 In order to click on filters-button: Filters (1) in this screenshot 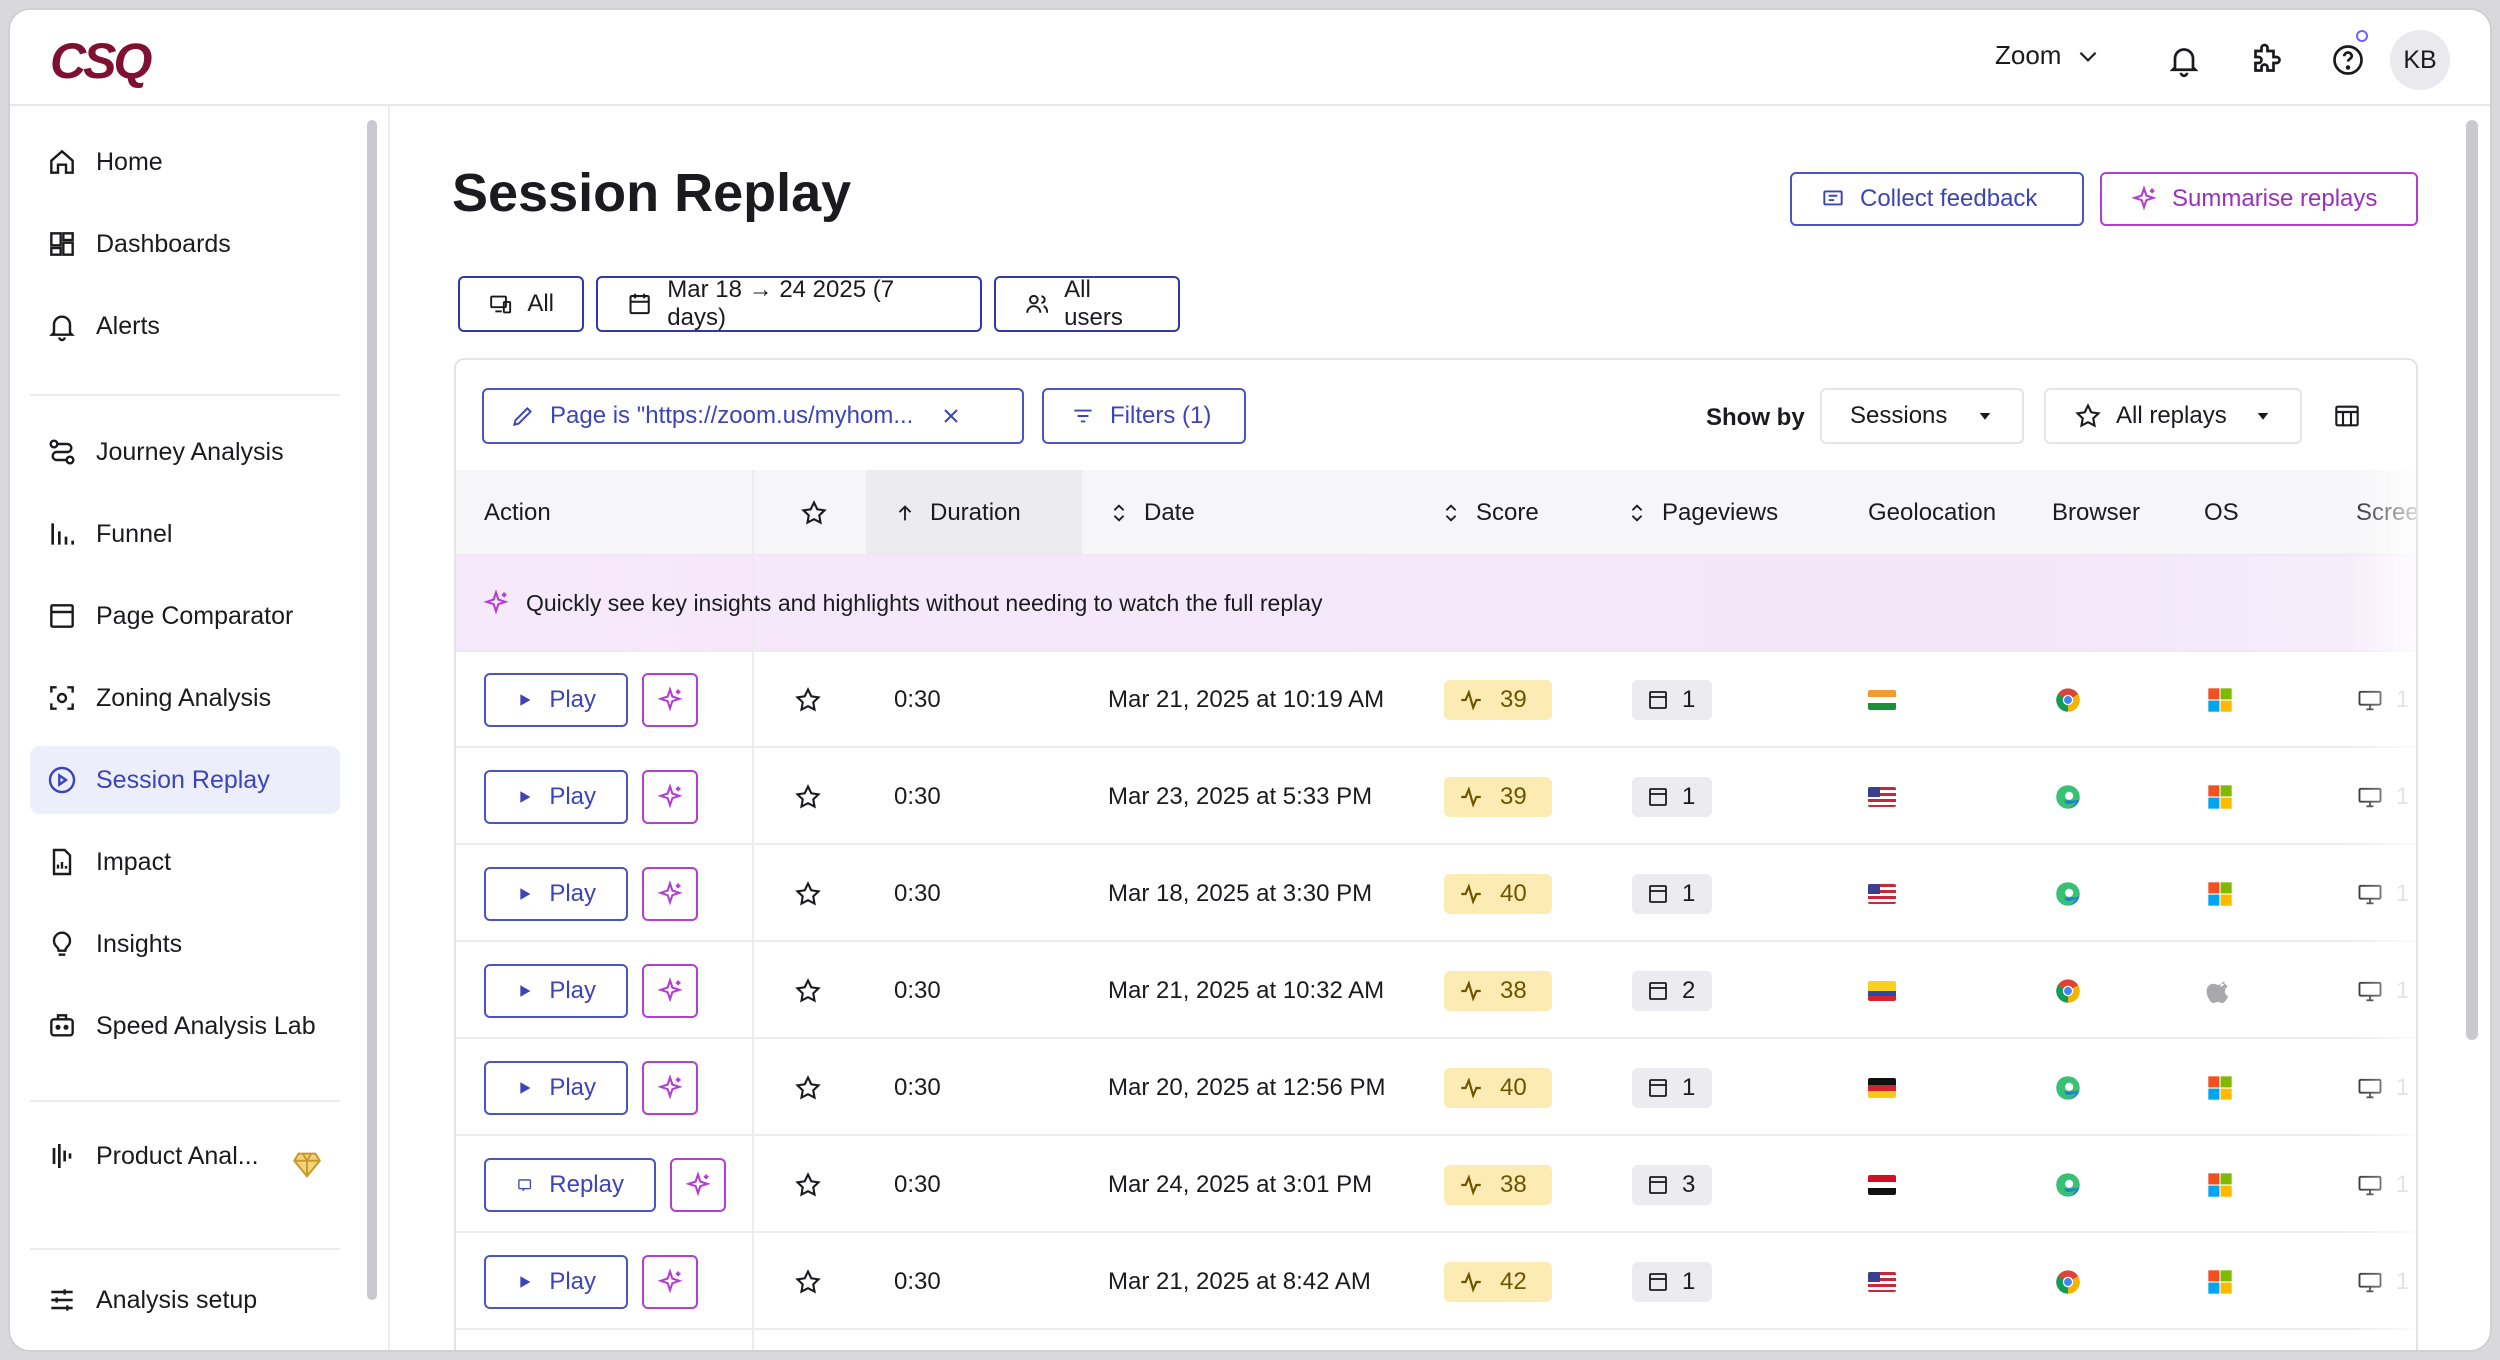, I will do `click(1144, 416)`.